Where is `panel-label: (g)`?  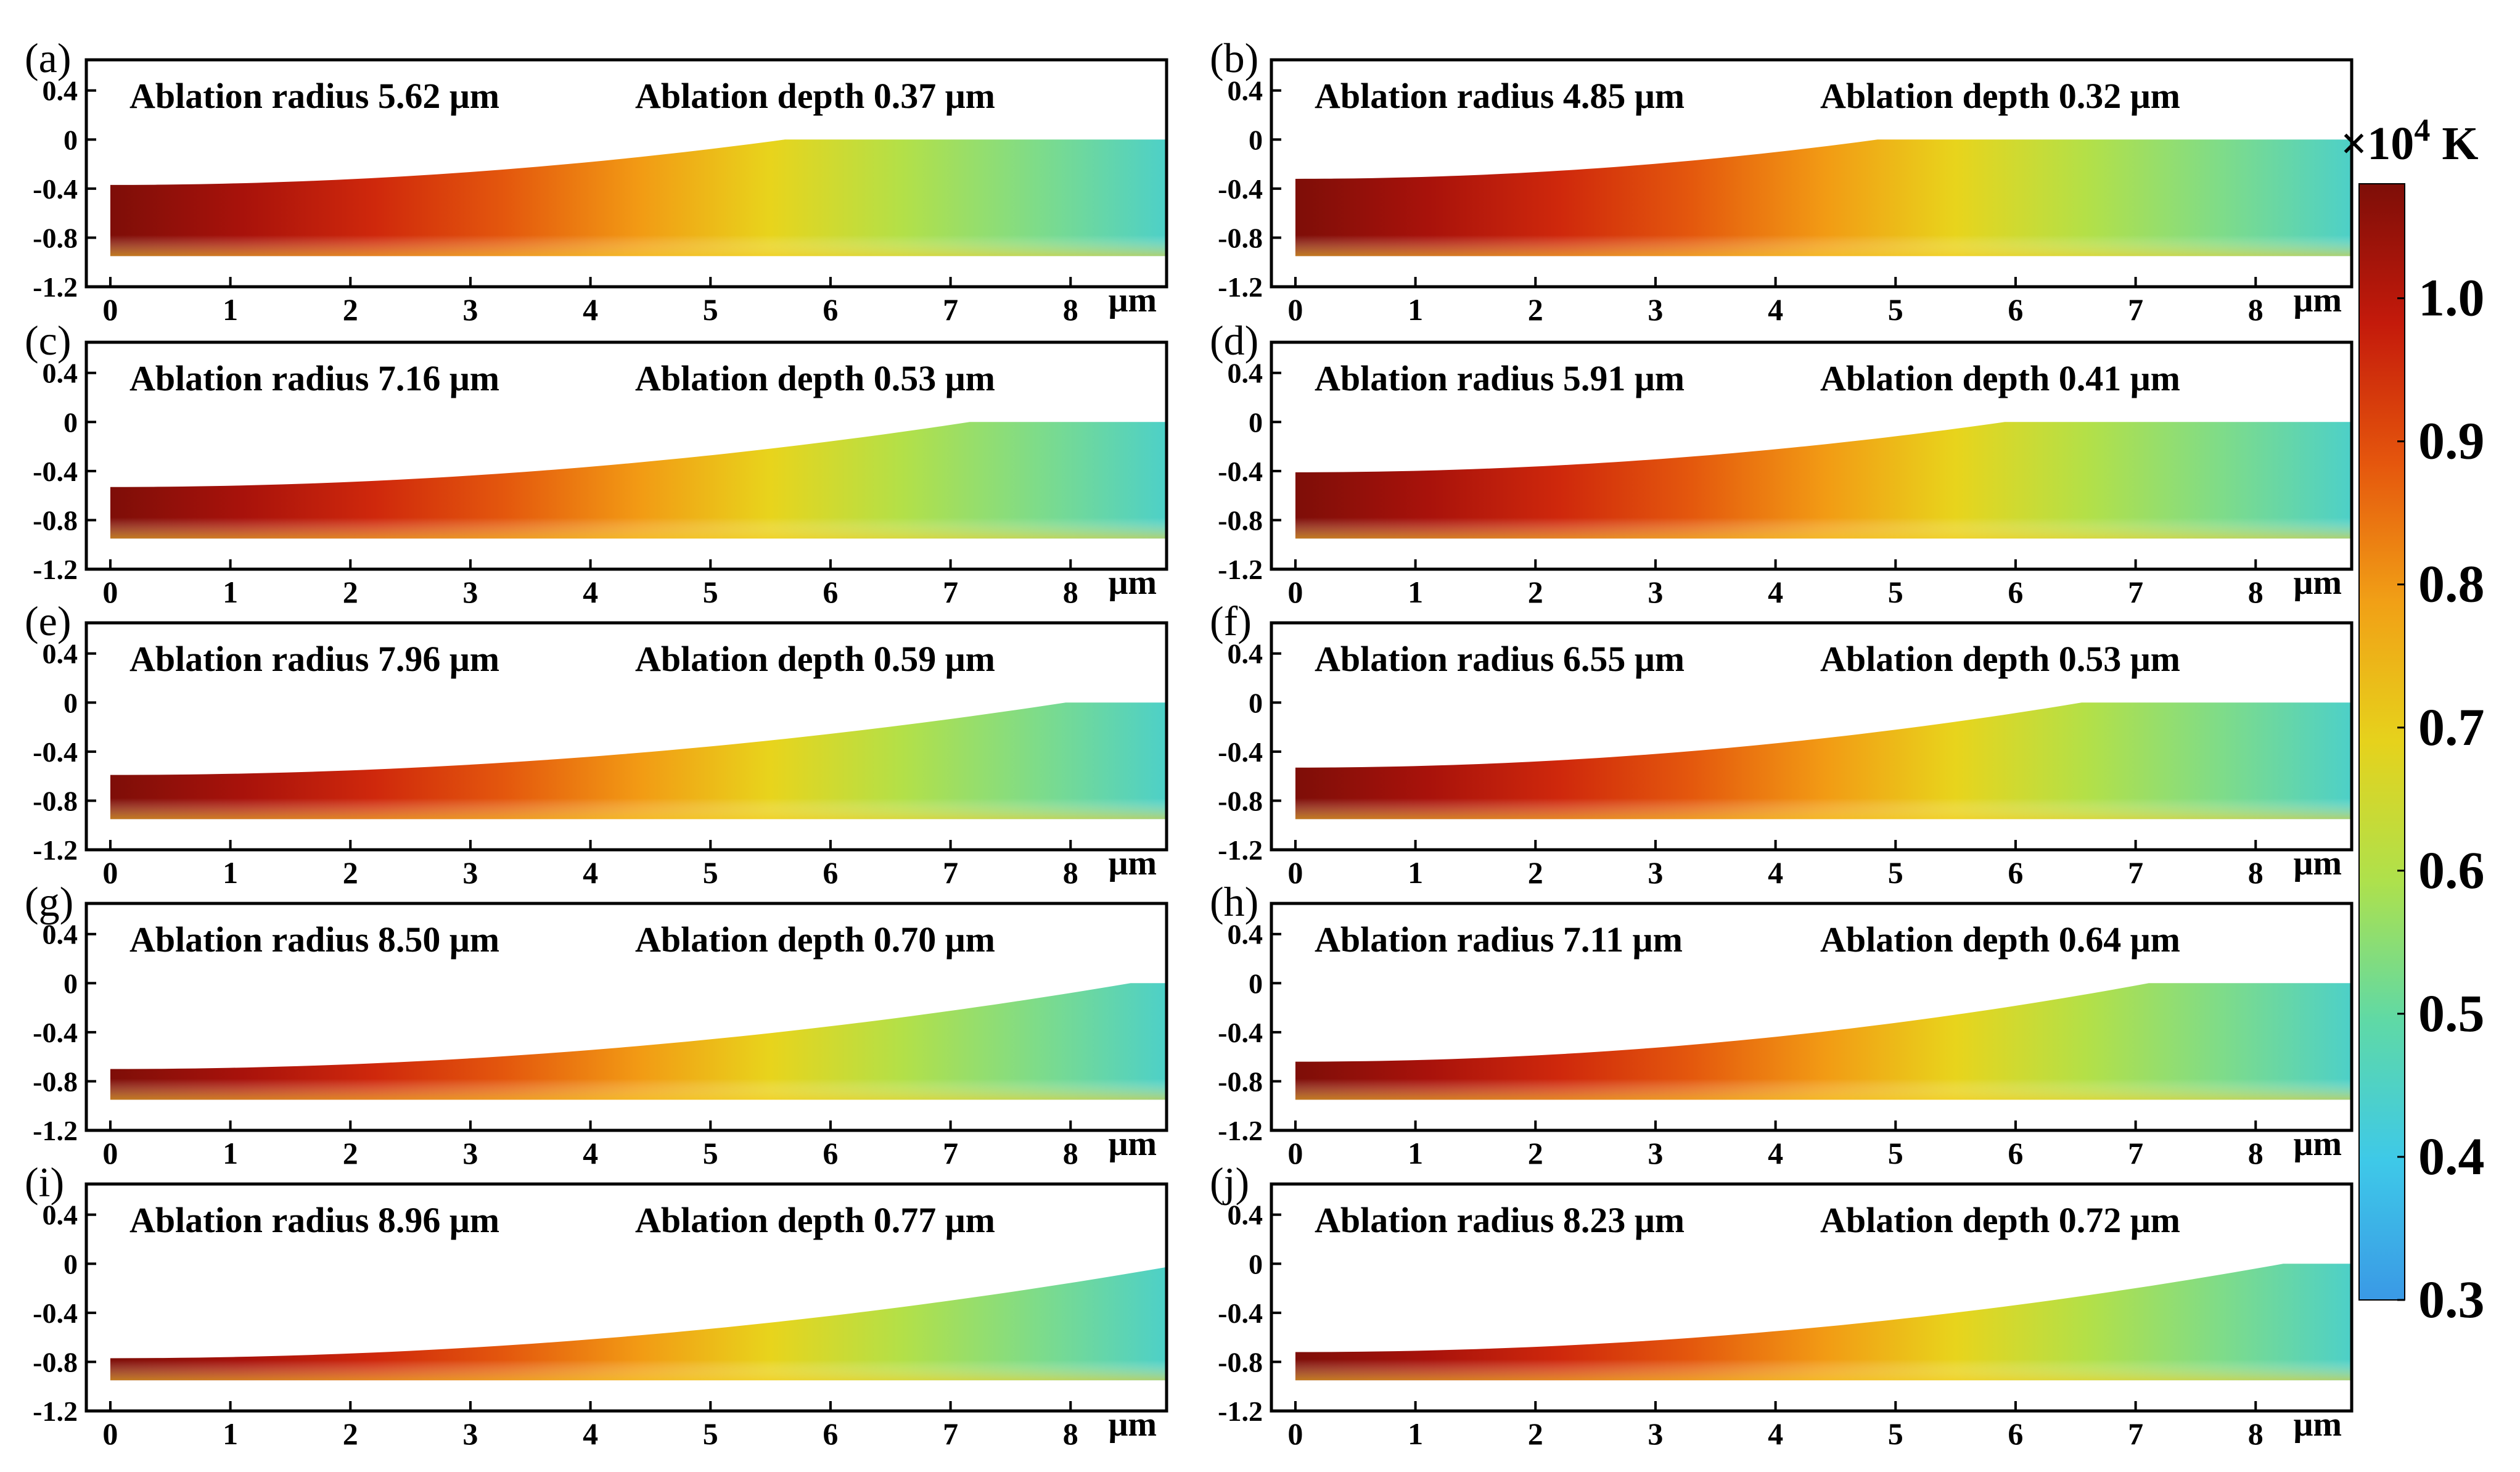
panel-label: (g) is located at coordinates (49, 901).